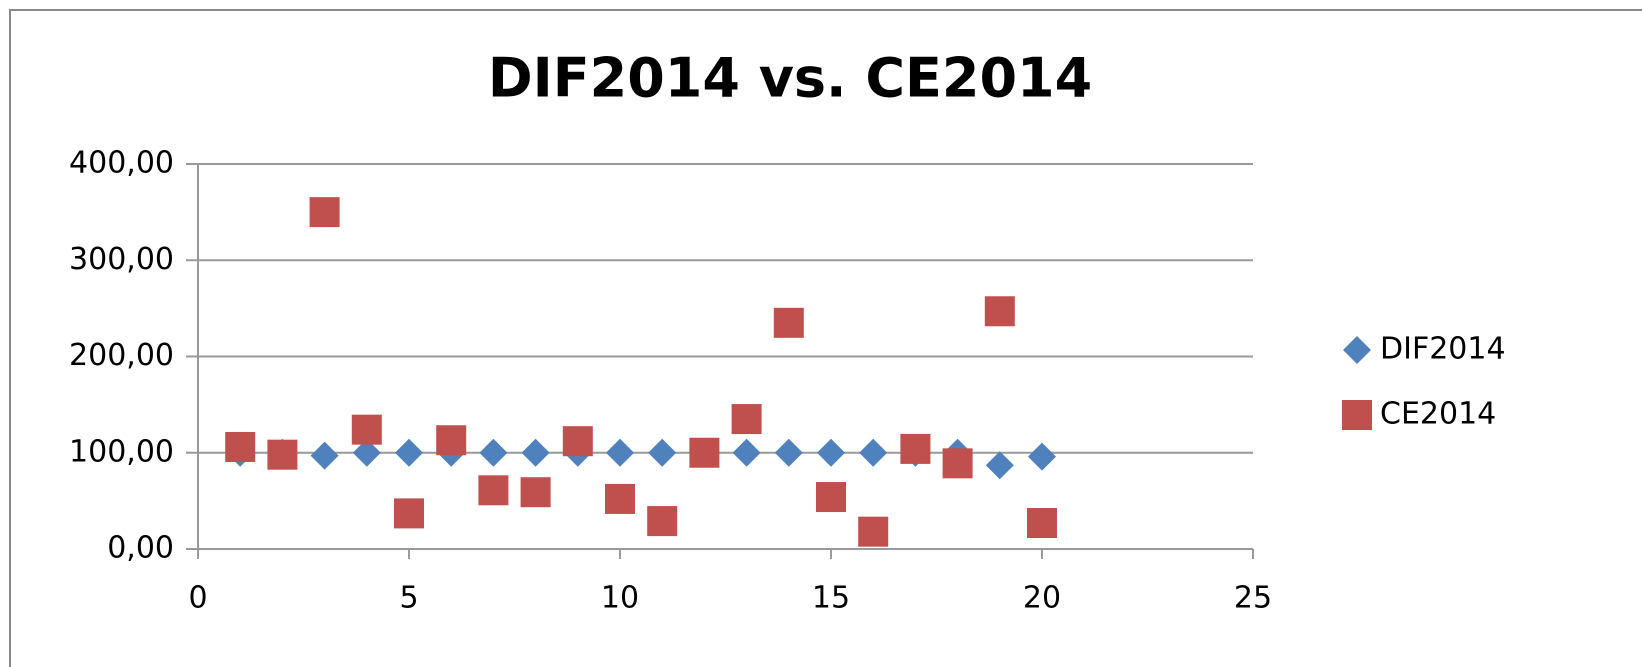 The image size is (1642, 667). I want to click on legend-label: DIF2014, so click(1443, 349).